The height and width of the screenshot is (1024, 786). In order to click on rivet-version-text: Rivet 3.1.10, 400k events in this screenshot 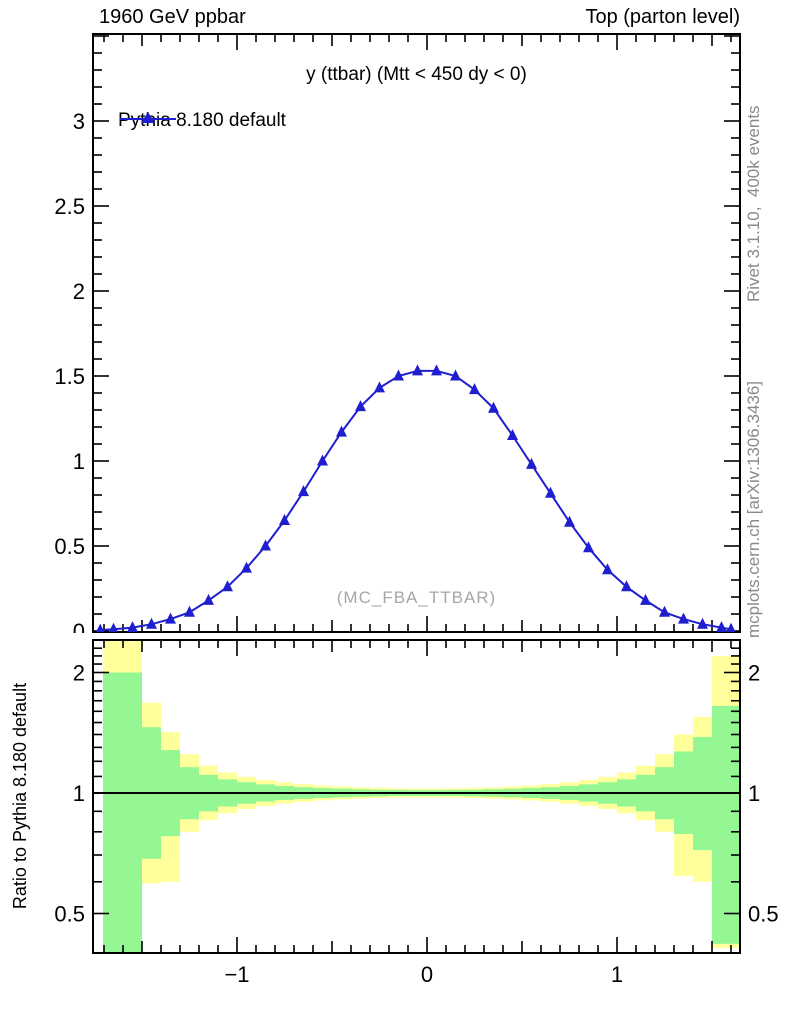, I will do `click(753, 203)`.